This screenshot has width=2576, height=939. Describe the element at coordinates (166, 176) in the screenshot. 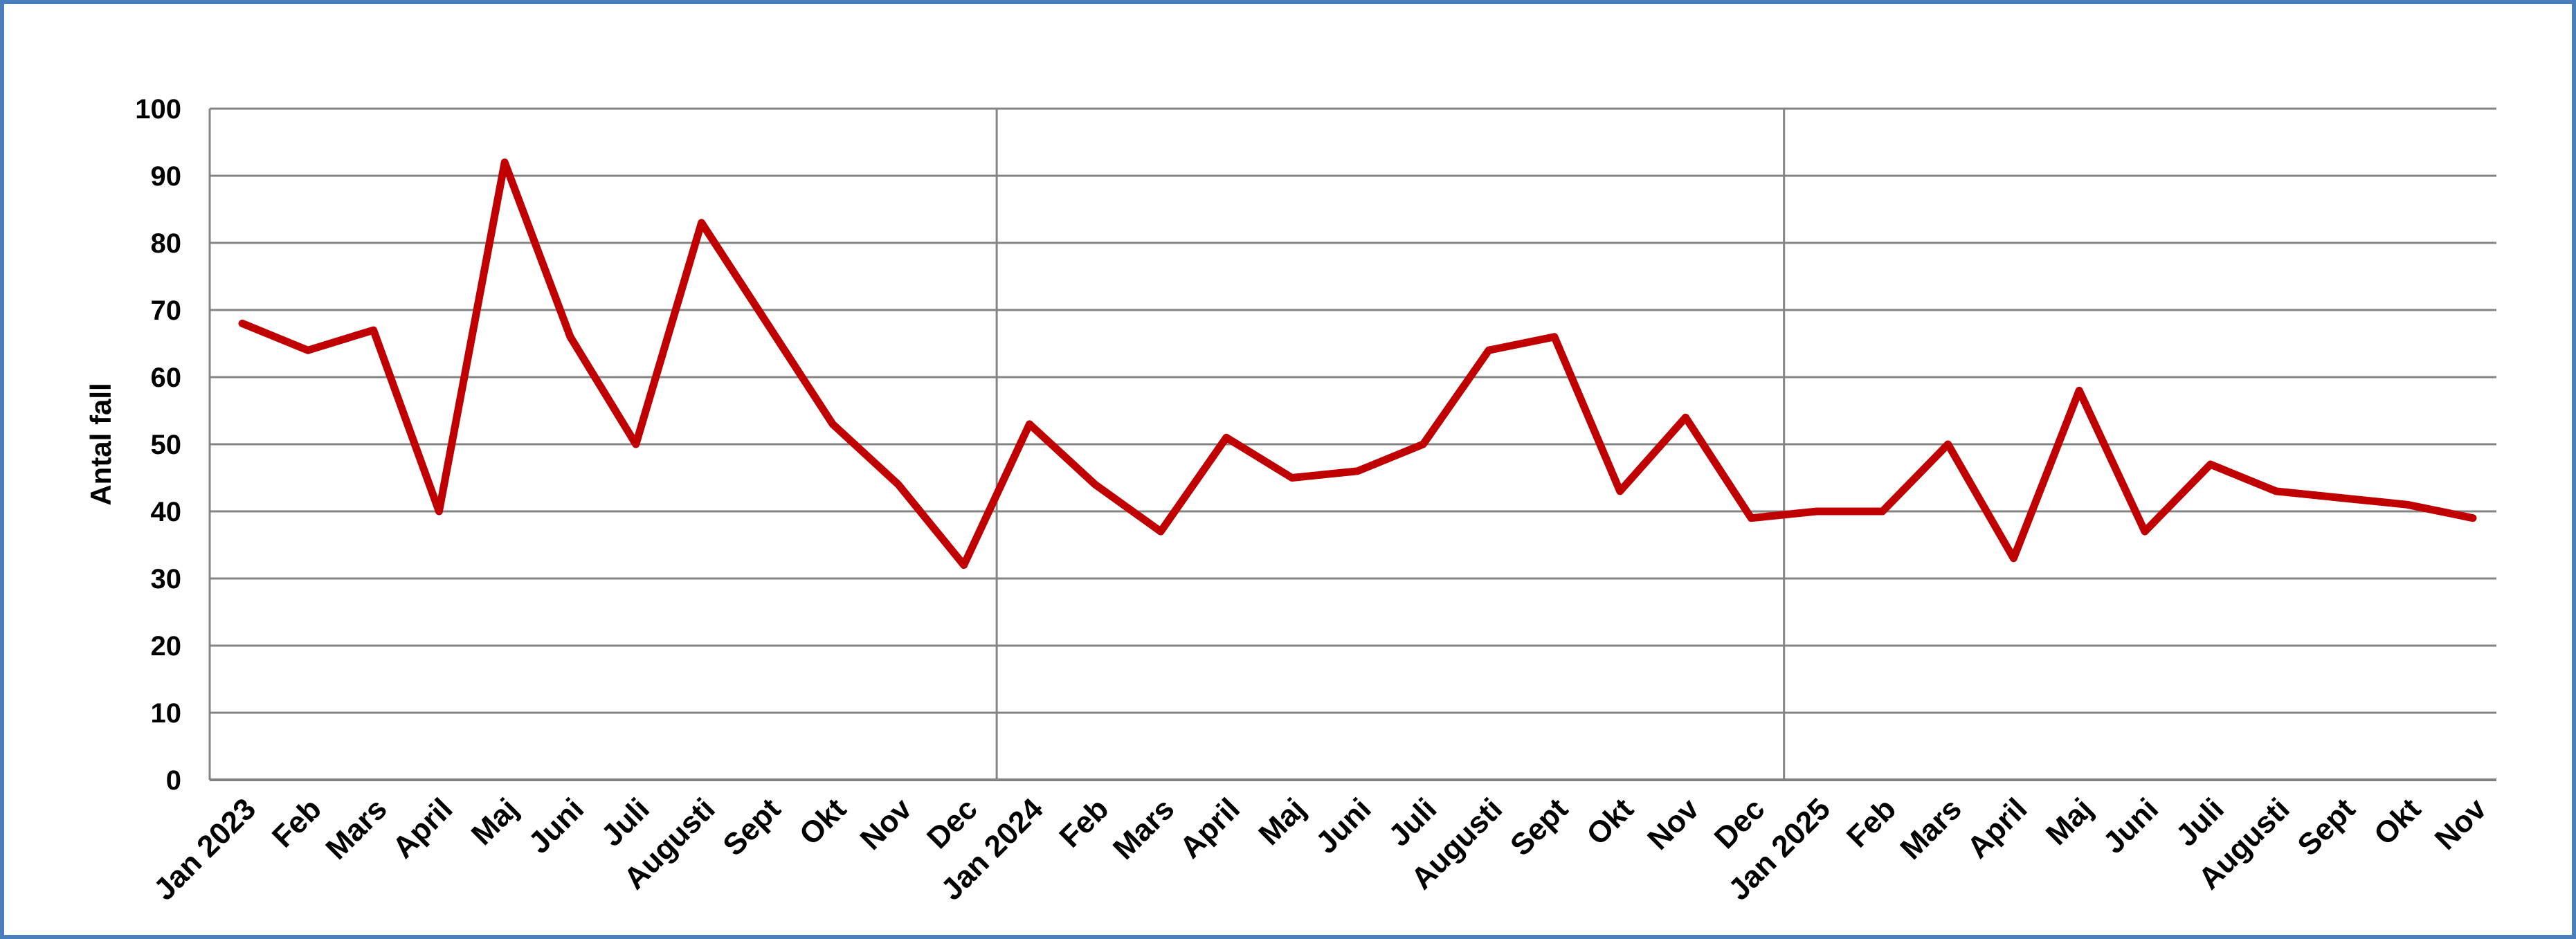

I see `y-axis-label: 90` at that location.